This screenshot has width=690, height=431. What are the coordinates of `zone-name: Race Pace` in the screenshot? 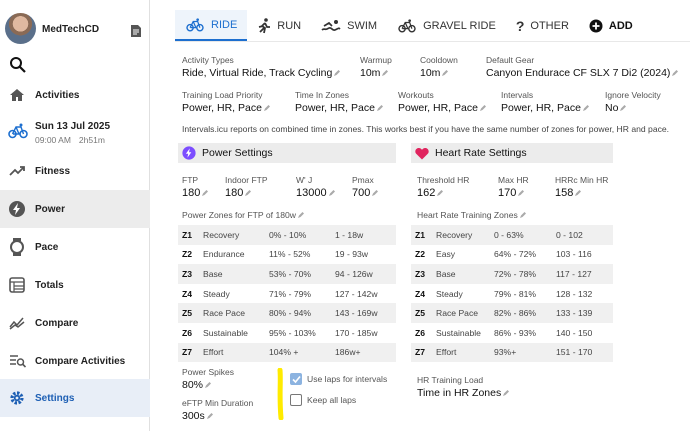 It's located at (224, 313).